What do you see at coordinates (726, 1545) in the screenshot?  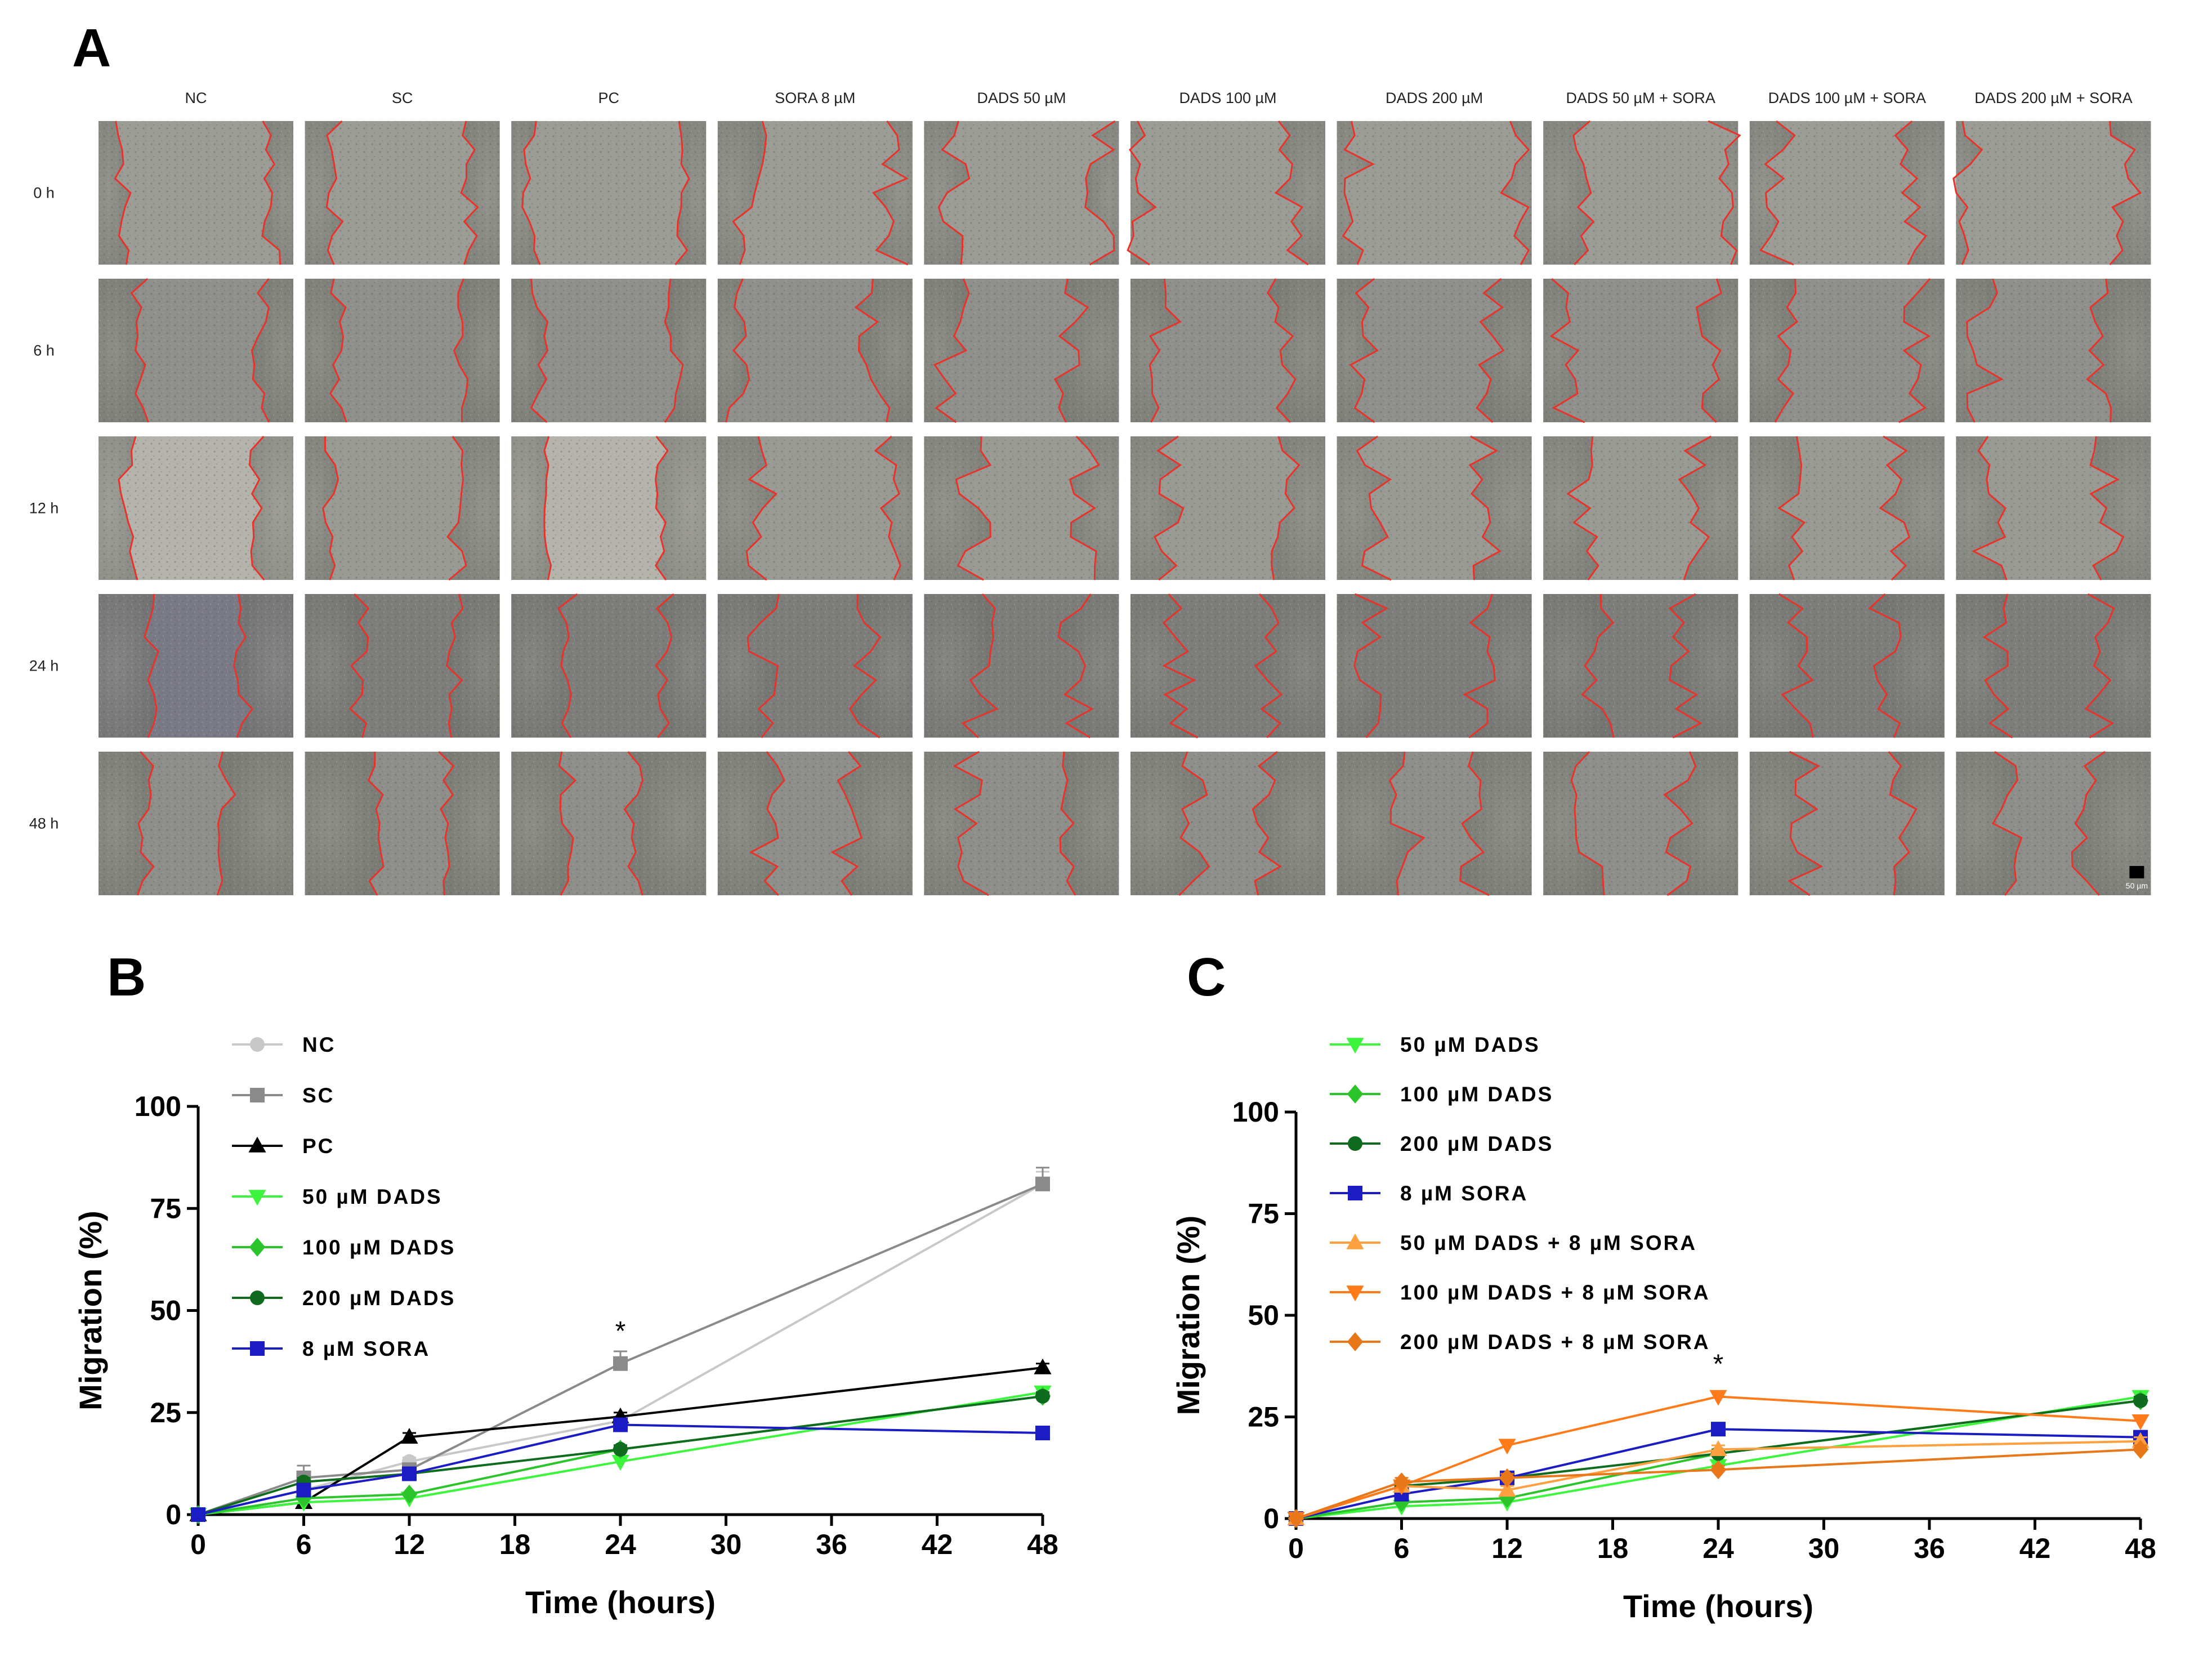 I see `x-tick-label: 30` at bounding box center [726, 1545].